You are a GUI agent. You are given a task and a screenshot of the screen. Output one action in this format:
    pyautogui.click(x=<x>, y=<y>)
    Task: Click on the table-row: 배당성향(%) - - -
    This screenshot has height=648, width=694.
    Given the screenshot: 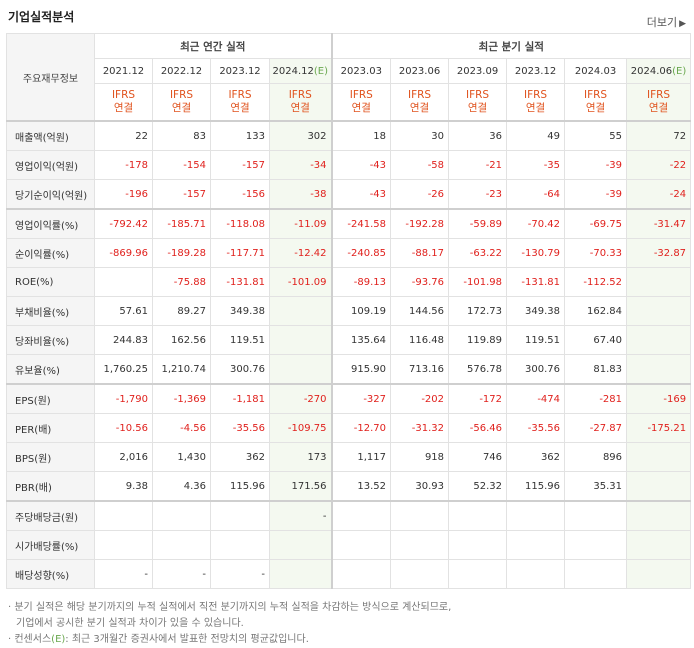 What is the action you would take?
    pyautogui.click(x=349, y=574)
    